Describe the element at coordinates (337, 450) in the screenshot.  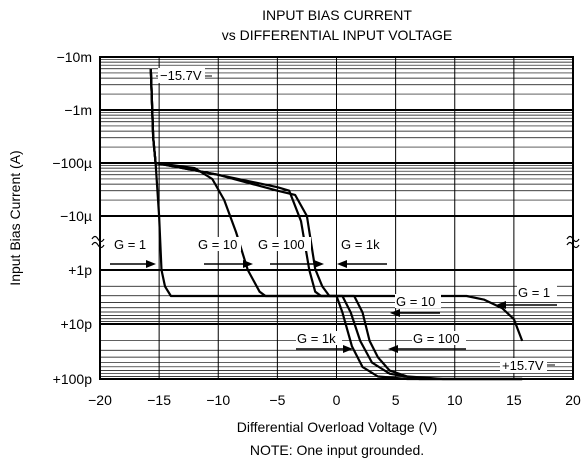
I see `chart-note: NOTE: One input grounded.` at that location.